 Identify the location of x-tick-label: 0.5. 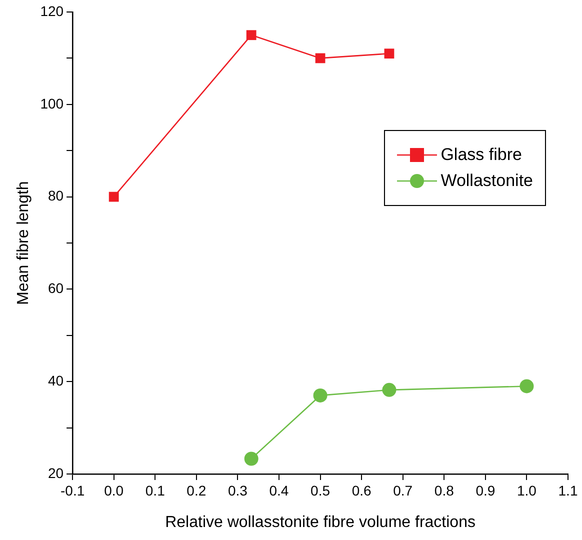
(320, 490).